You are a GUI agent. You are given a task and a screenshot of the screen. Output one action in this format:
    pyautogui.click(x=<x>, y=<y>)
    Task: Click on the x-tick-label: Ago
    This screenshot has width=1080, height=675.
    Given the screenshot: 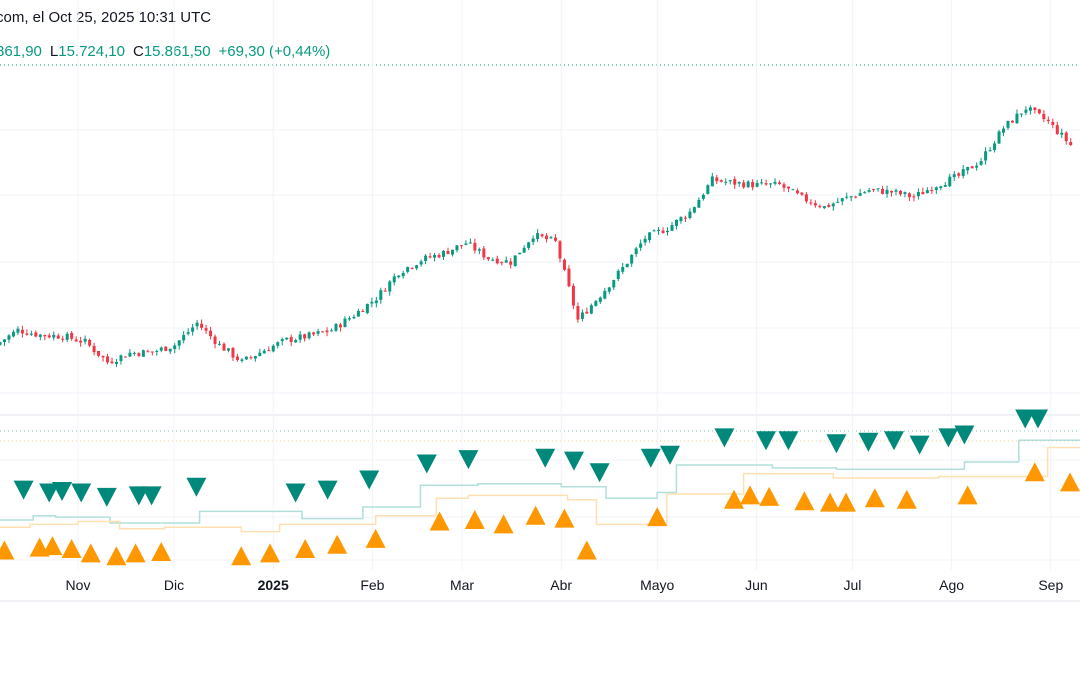 What is the action you would take?
    pyautogui.click(x=951, y=585)
    